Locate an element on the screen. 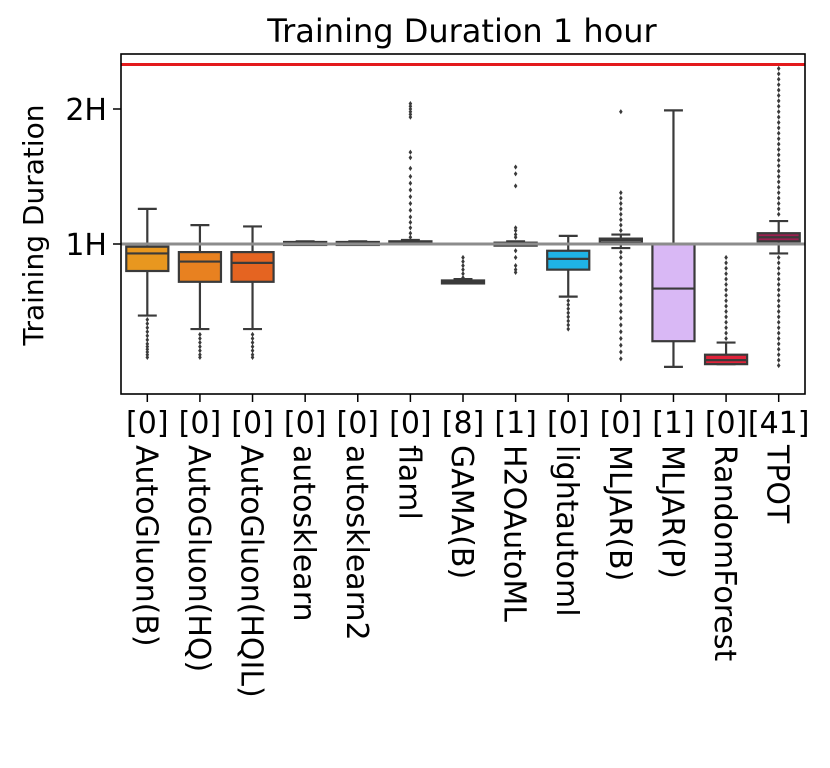  x-category-label: flaml is located at coordinates (408, 482).